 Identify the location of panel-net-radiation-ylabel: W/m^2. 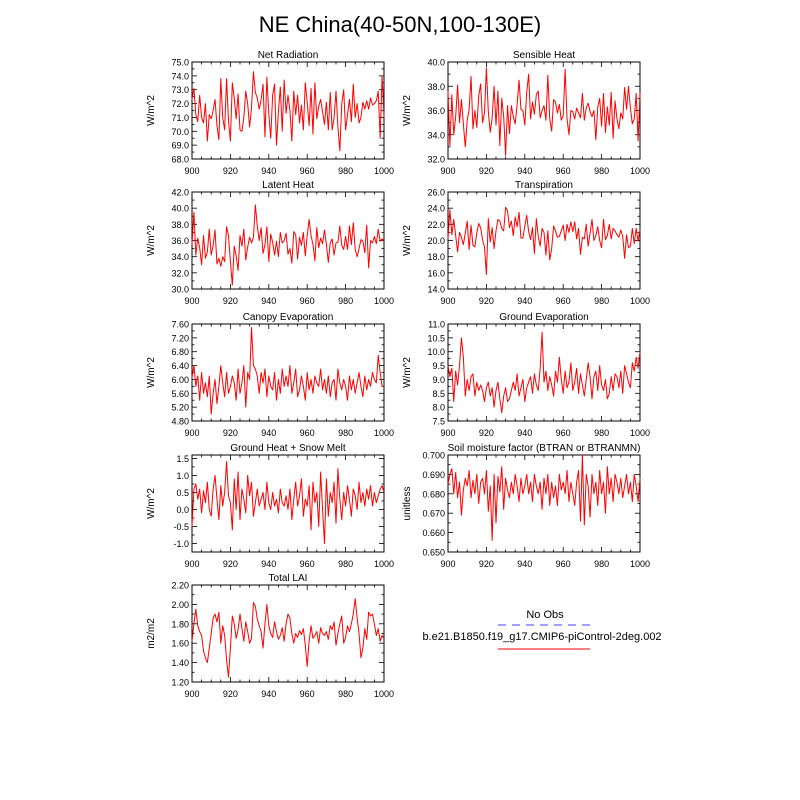
(151, 110).